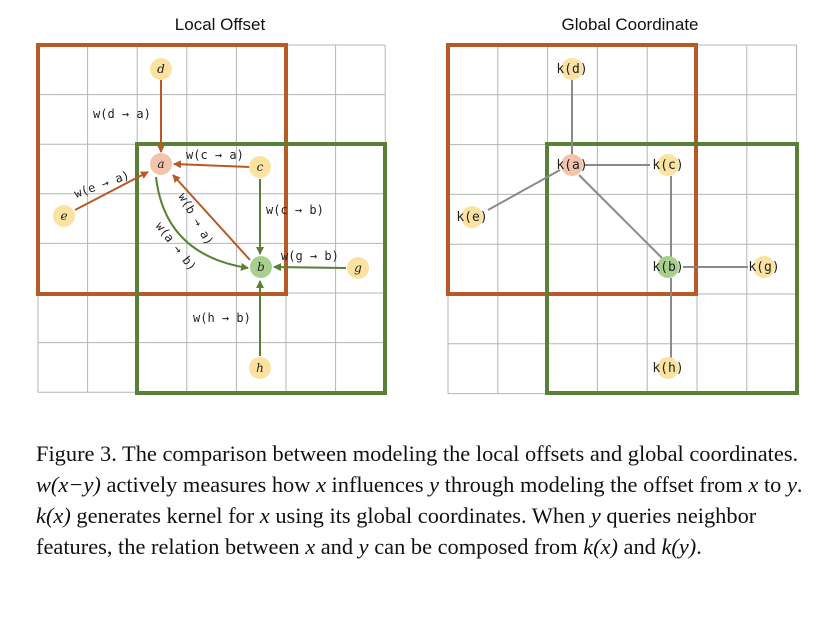 The height and width of the screenshot is (640, 820). I want to click on svg-text: d, so click(161, 69).